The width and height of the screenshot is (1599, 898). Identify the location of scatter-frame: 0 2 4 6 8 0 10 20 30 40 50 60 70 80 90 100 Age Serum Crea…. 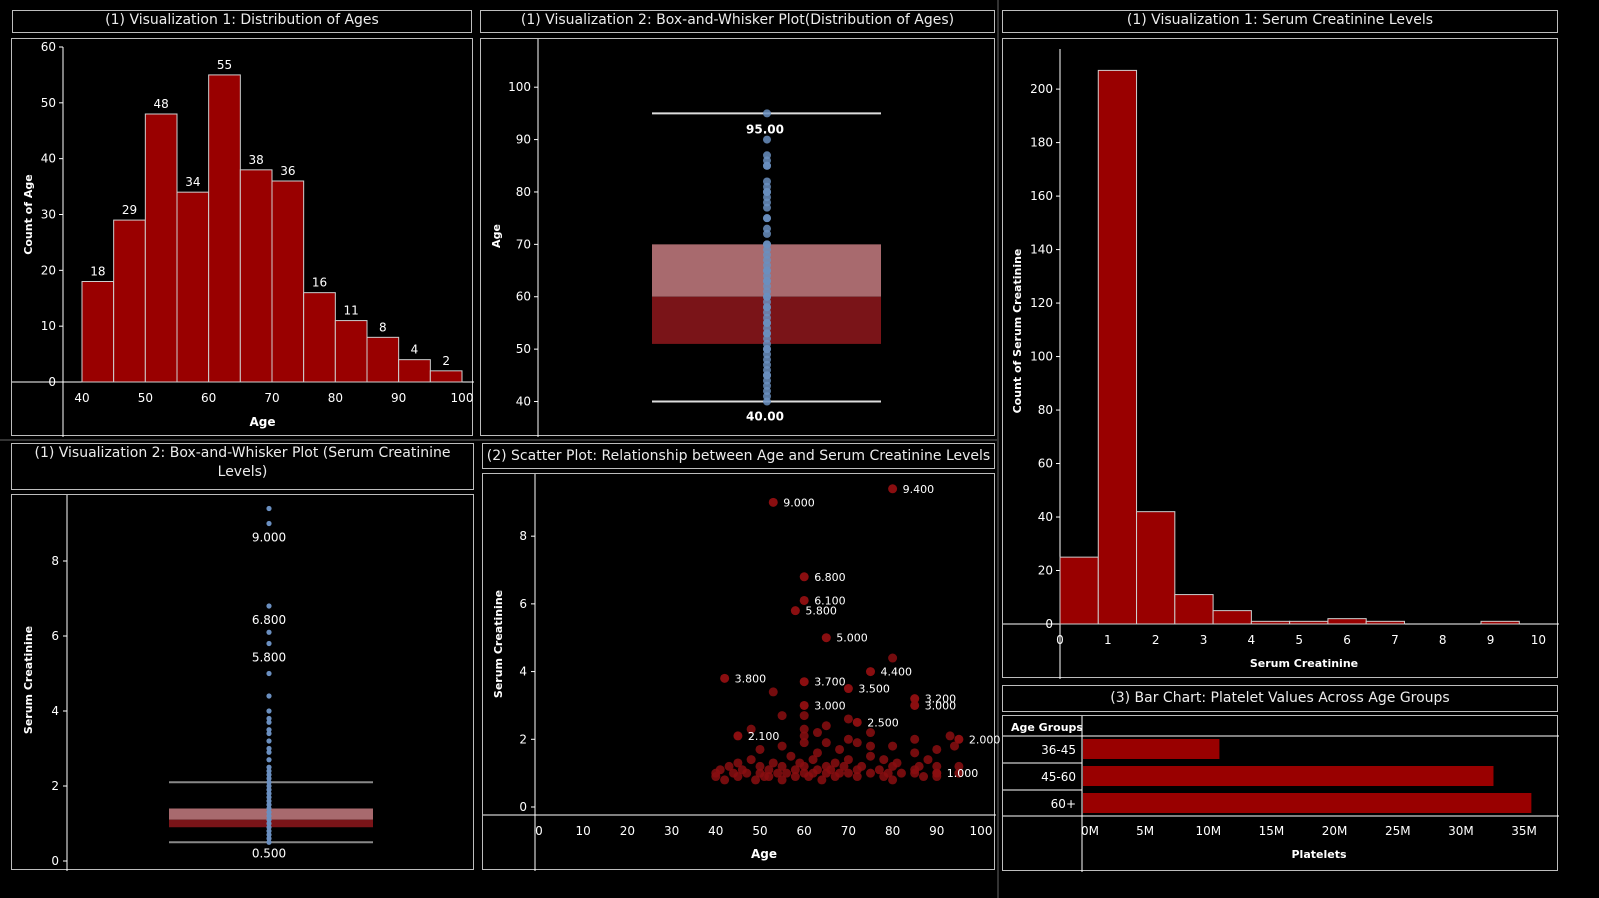
(741, 672).